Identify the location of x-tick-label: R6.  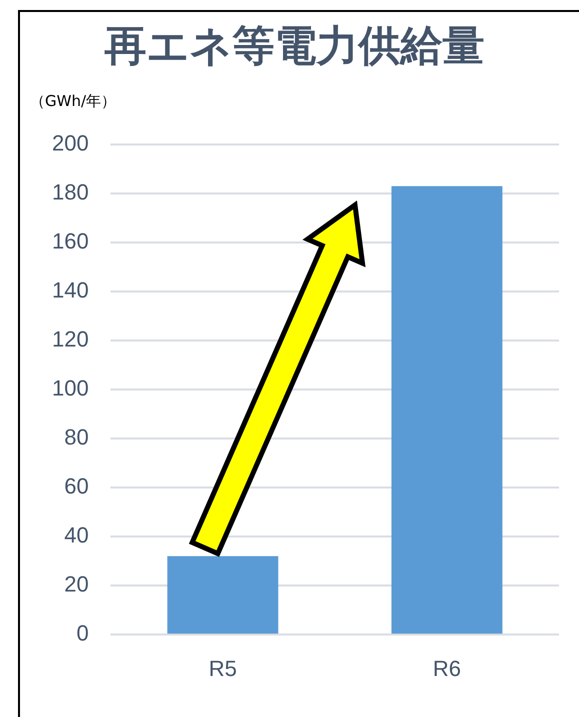
(446, 668).